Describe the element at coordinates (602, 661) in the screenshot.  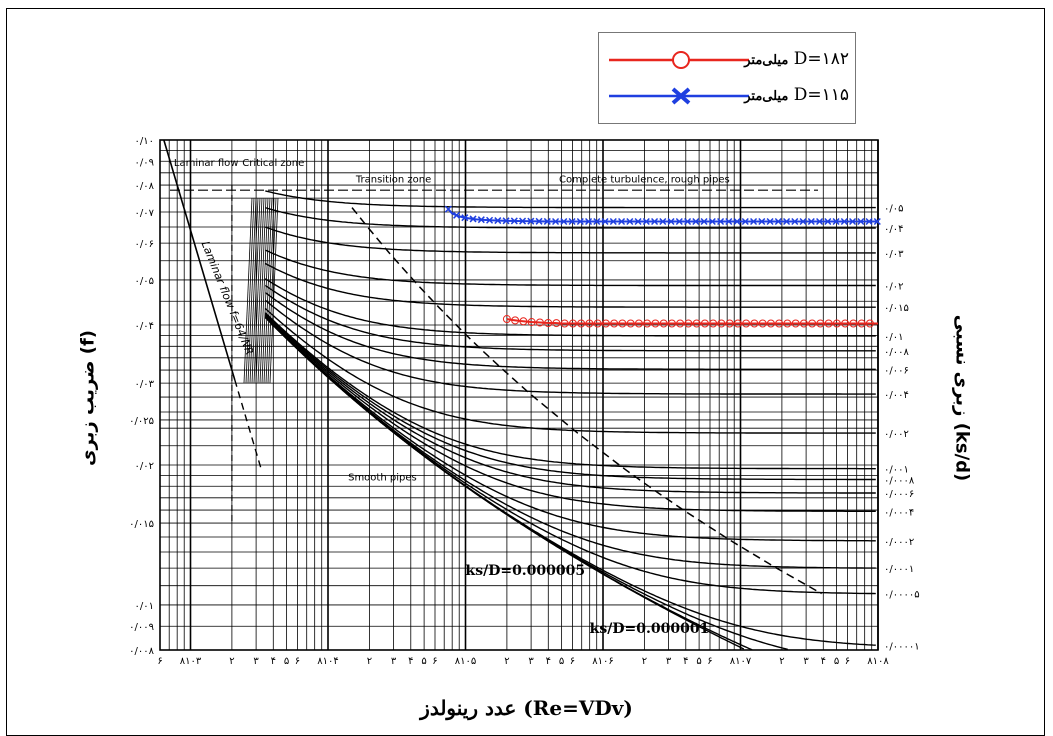
I see `x-tick-label: ۸۱۰۶` at that location.